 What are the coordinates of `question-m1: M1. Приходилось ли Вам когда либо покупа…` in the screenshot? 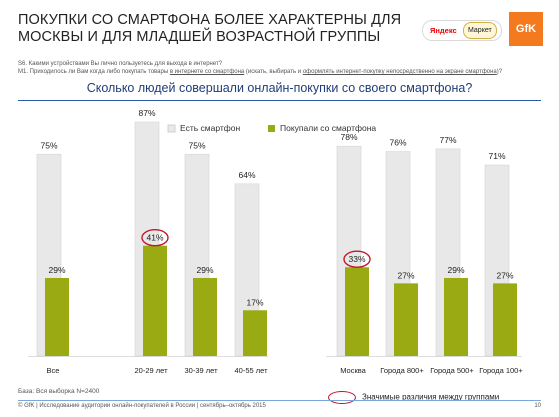 It's located at (260, 72).